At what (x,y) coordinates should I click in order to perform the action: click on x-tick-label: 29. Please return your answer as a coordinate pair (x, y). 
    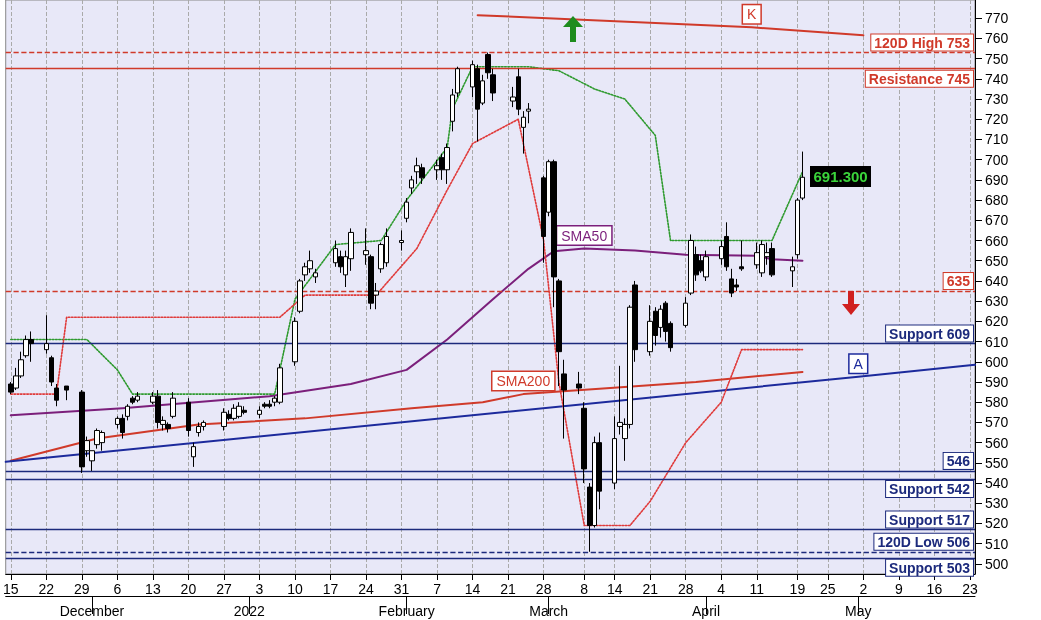
    Looking at the image, I should click on (82, 589).